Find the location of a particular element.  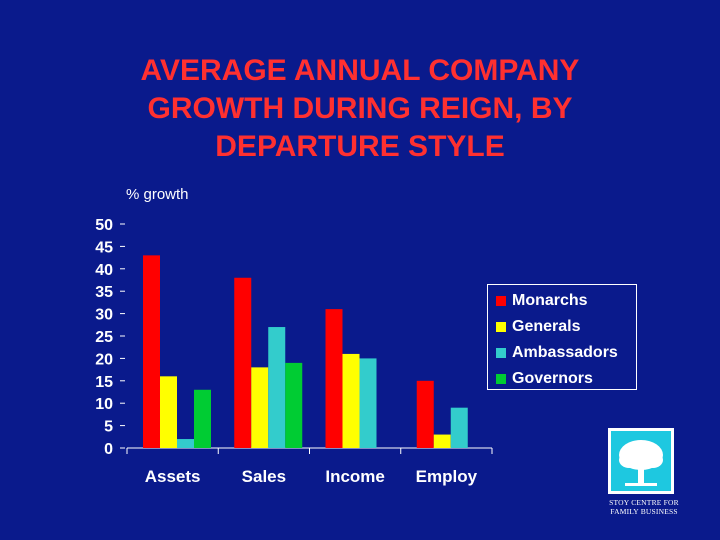

y-tick-label: 40 is located at coordinates (104, 270).